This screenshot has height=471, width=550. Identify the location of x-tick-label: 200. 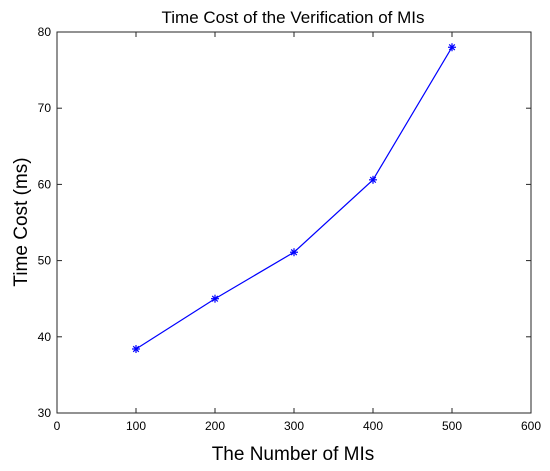
(215, 426).